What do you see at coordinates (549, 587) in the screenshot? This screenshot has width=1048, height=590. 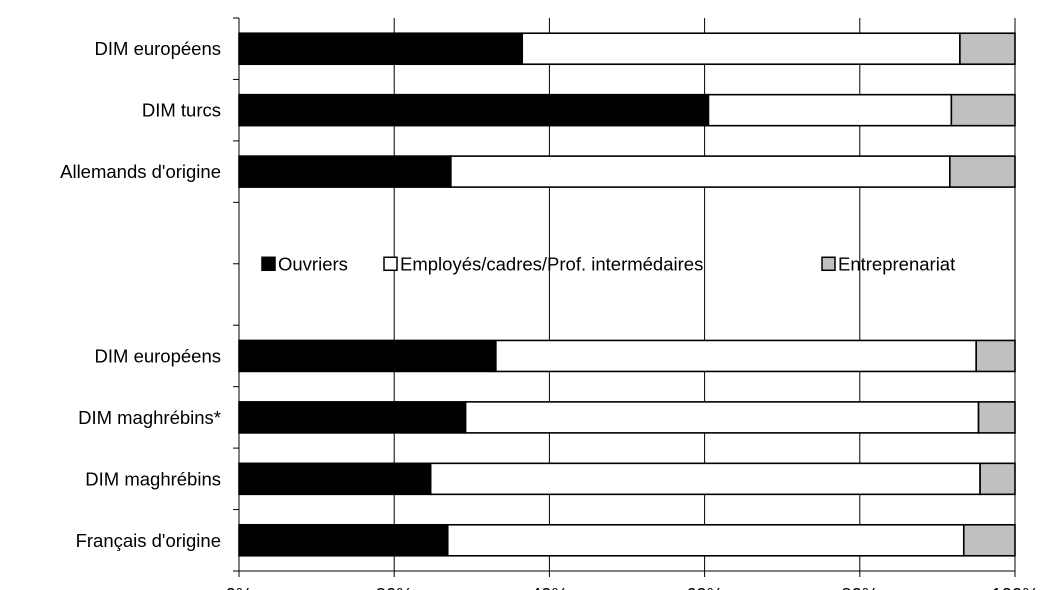 I see `x-tick-label: 40%` at bounding box center [549, 587].